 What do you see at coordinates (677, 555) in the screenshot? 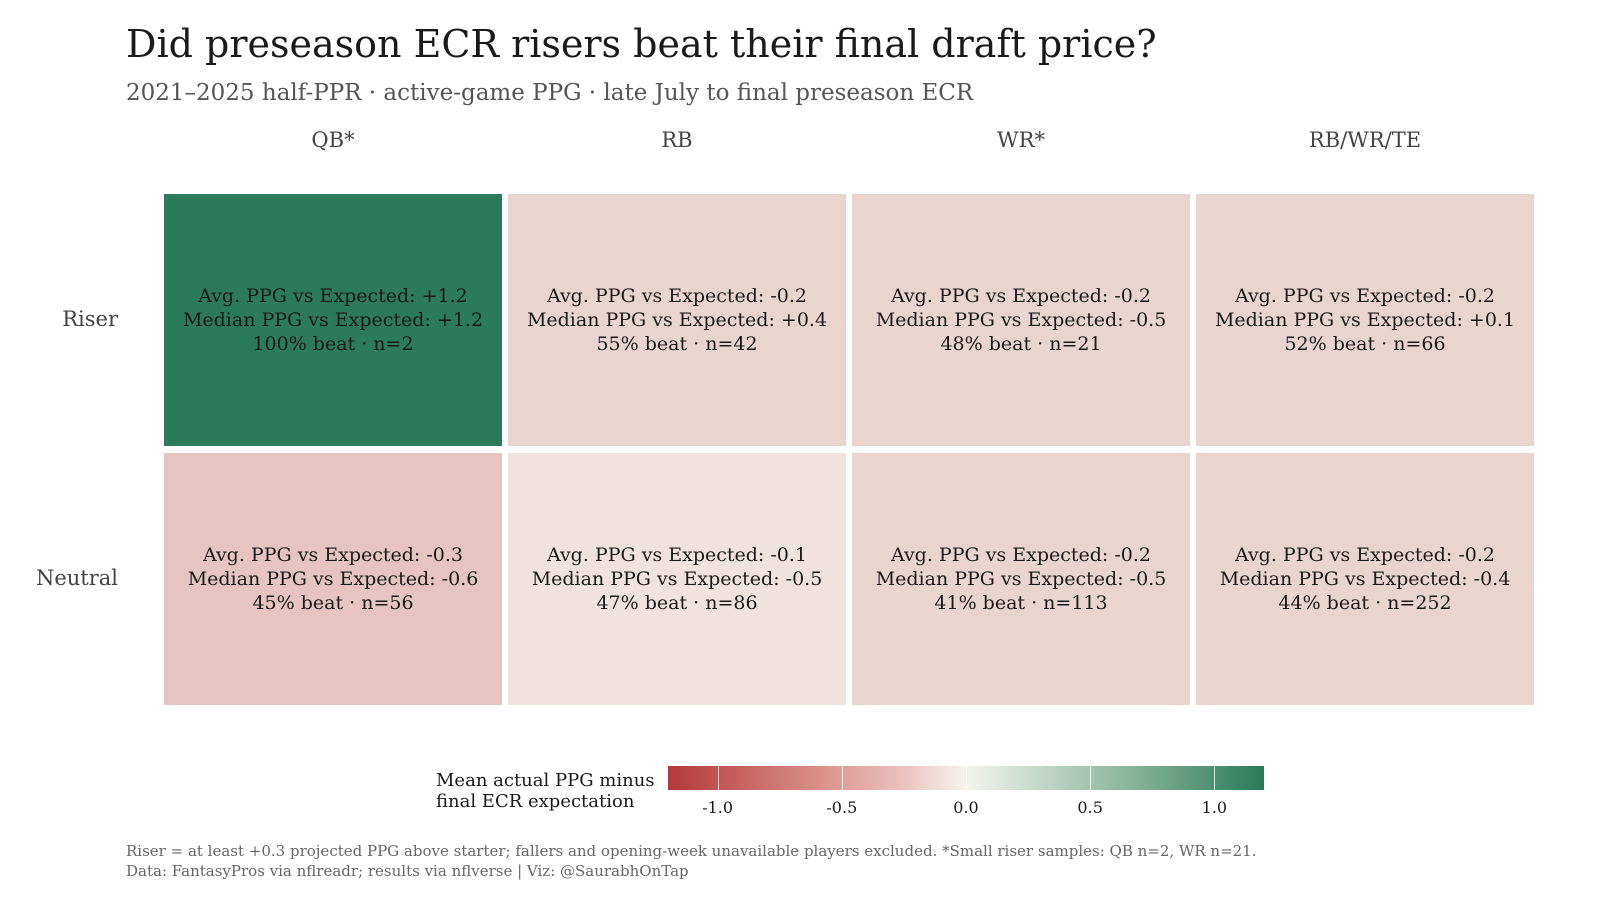
I see `cell-avg-label: Avg. PPG vs Expected: -0.1` at bounding box center [677, 555].